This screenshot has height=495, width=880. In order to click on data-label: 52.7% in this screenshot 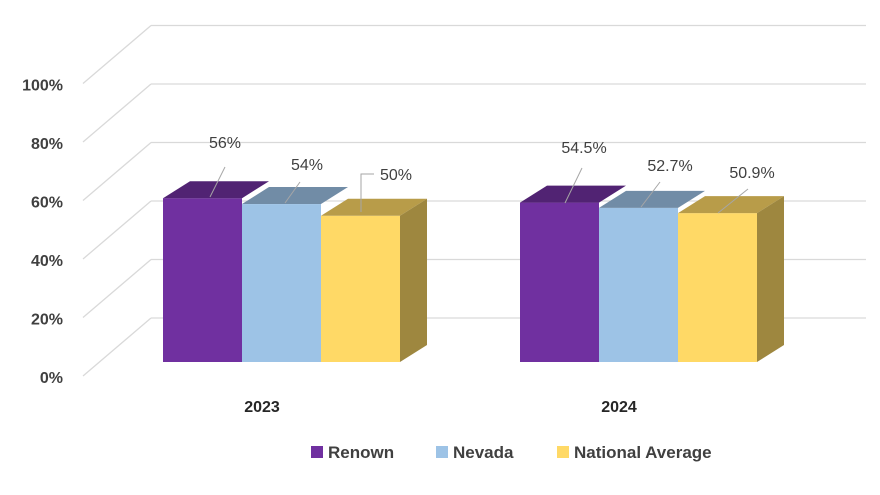, I will do `click(669, 166)`.